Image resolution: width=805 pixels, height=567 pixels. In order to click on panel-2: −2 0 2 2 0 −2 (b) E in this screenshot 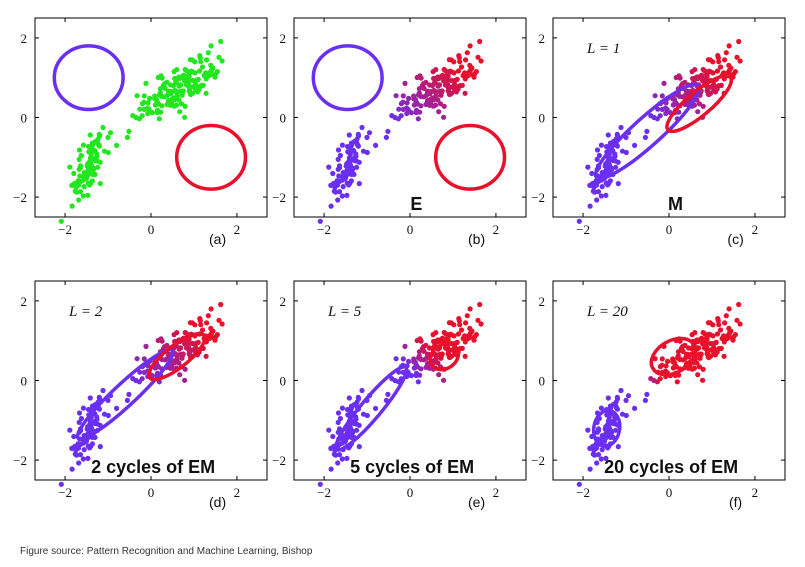, I will do `click(399, 132)`.